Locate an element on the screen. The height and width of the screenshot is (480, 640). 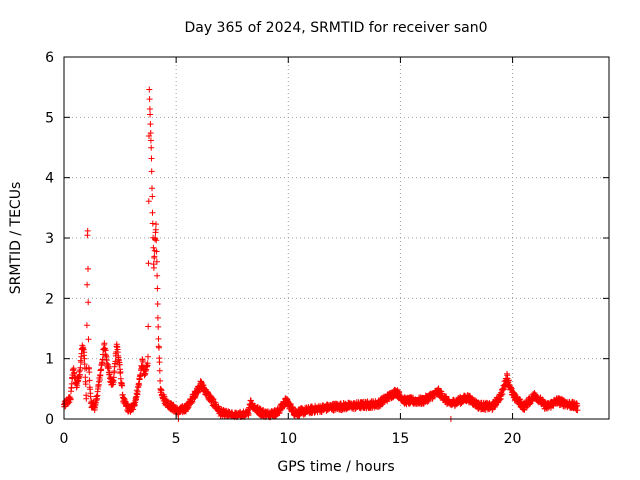
x-tick-label: 10 is located at coordinates (288, 439).